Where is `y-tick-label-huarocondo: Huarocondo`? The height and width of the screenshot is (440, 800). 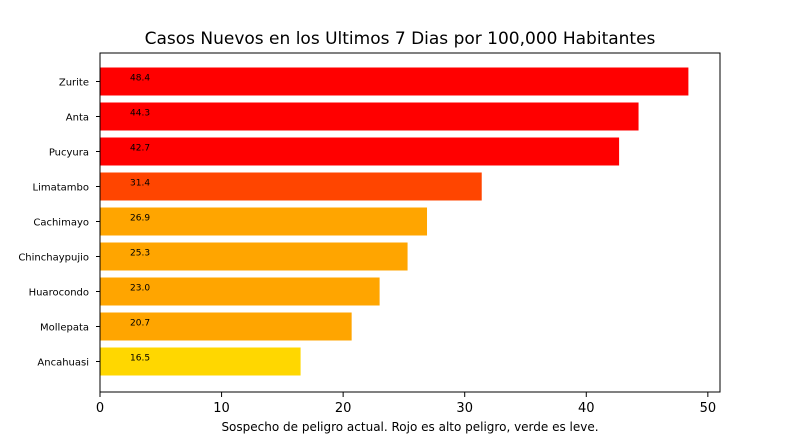 y-tick-label-huarocondo: Huarocondo is located at coordinates (59, 293).